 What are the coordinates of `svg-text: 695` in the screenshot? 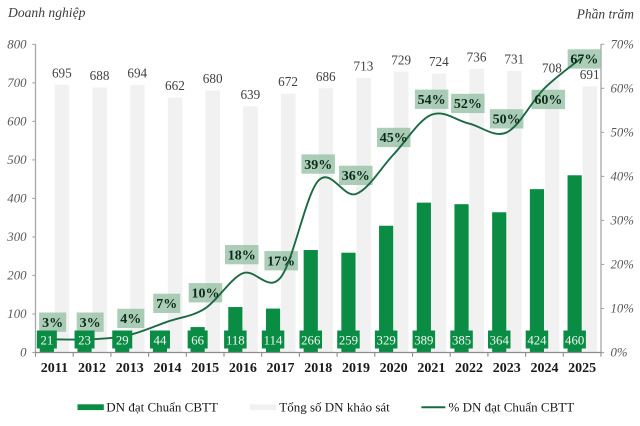 It's located at (62, 72).